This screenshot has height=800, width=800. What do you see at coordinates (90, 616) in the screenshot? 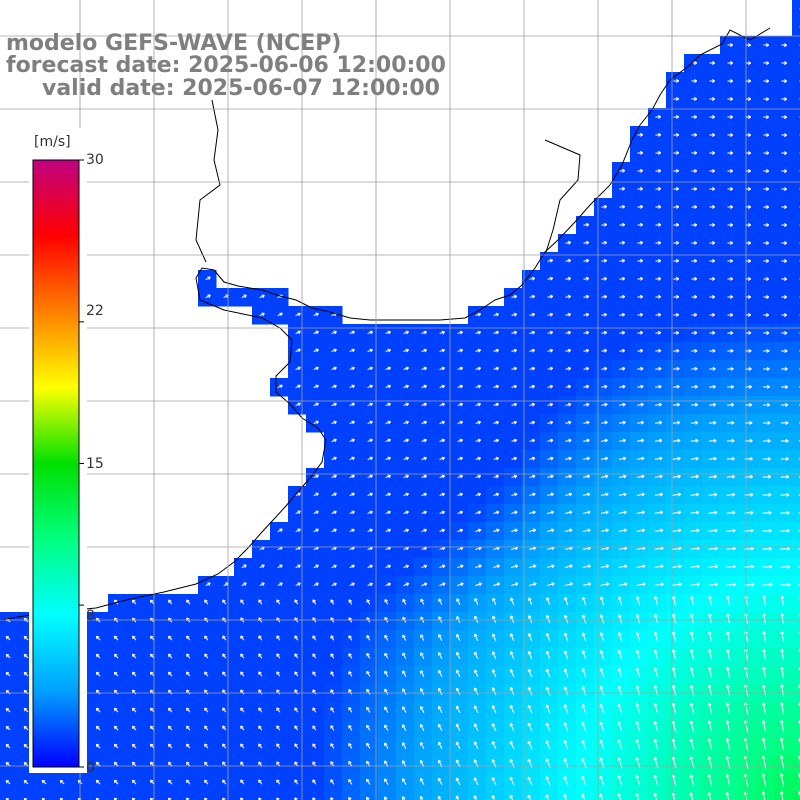
I see `colorbar-tick-label: 8` at bounding box center [90, 616].